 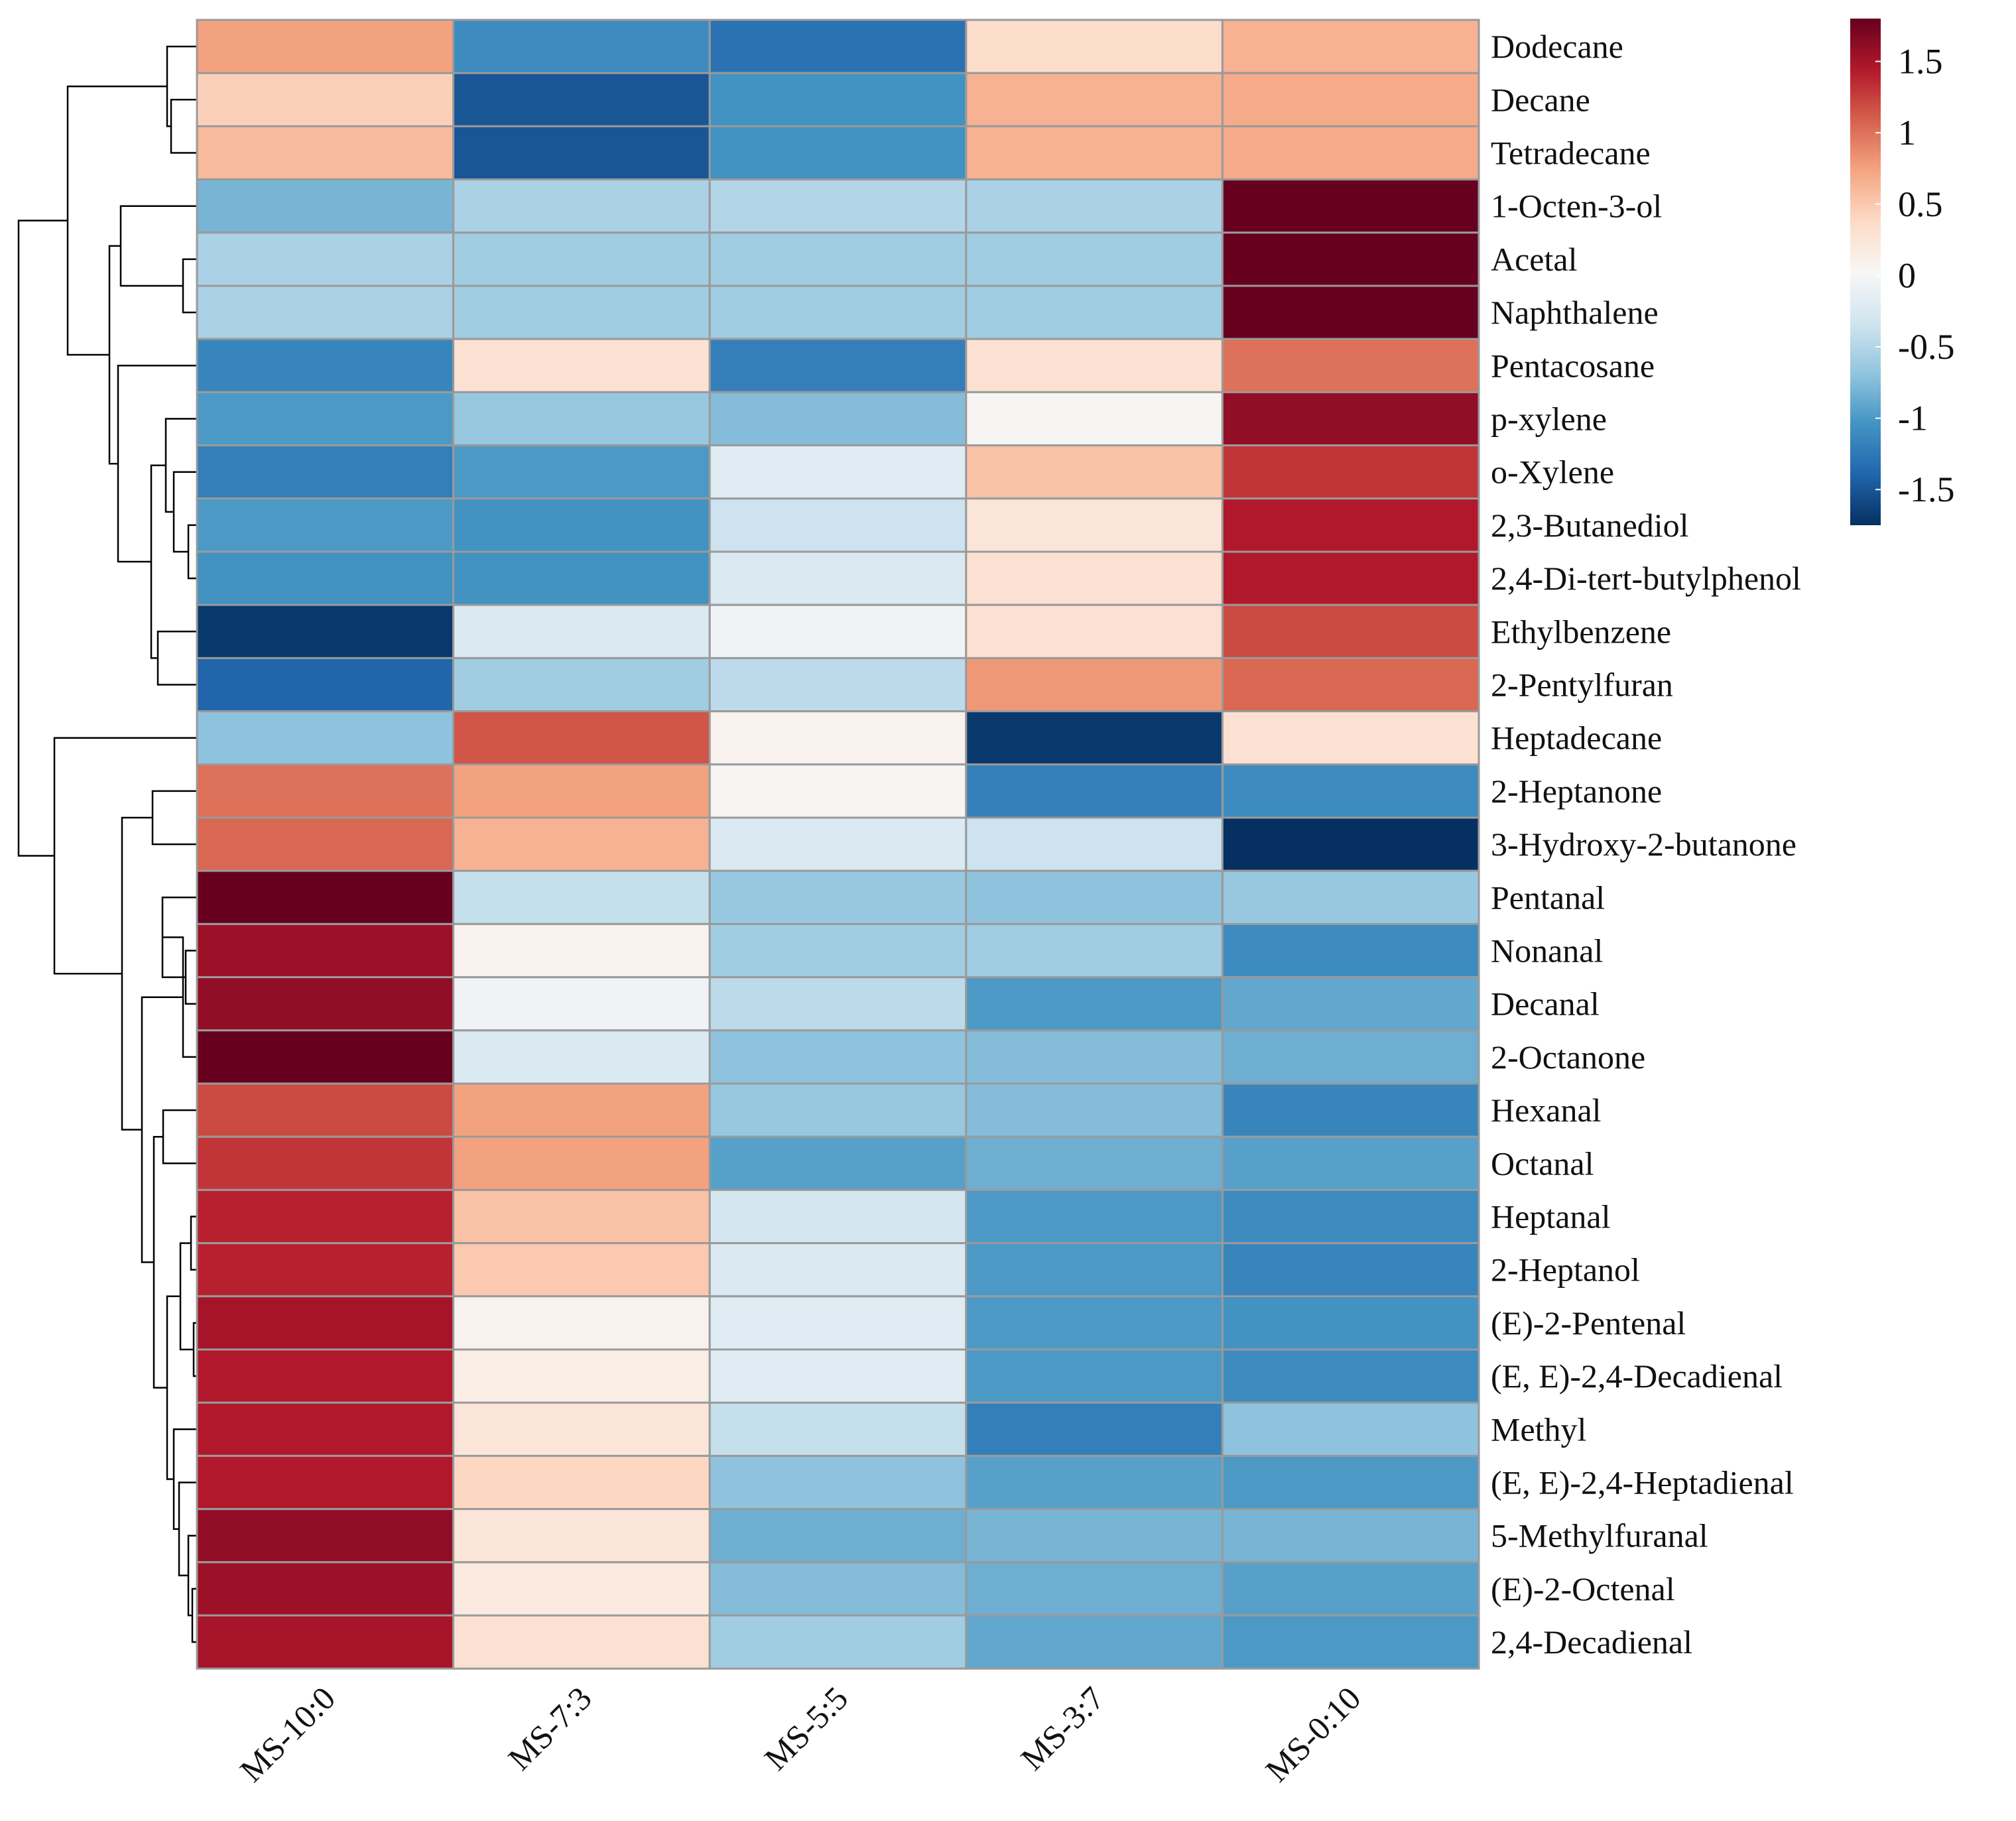 What do you see at coordinates (1546, 1110) in the screenshot?
I see `row-label: Hexanal` at bounding box center [1546, 1110].